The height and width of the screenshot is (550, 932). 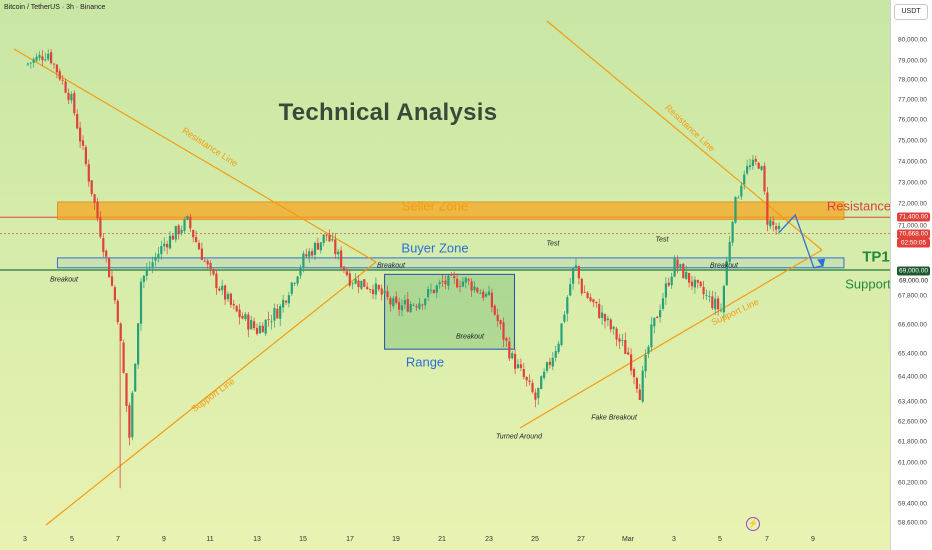 I want to click on x-tick: 7, so click(x=767, y=539).